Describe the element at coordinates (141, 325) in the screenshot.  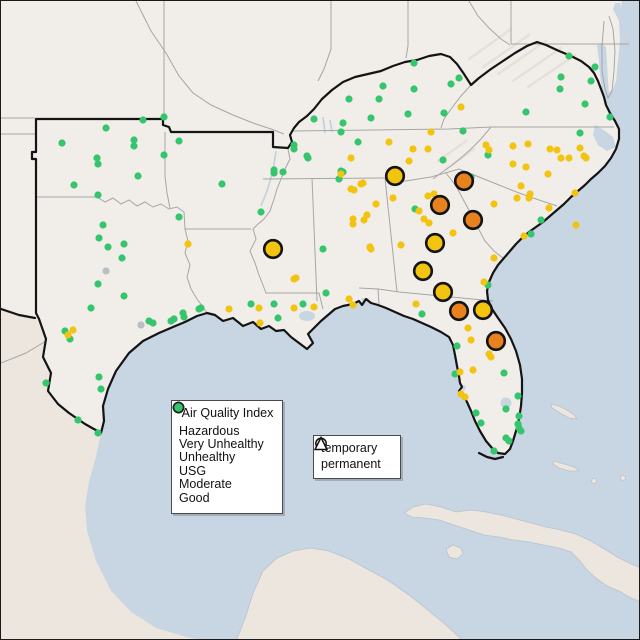
I see `monitor-dot-unknown` at that location.